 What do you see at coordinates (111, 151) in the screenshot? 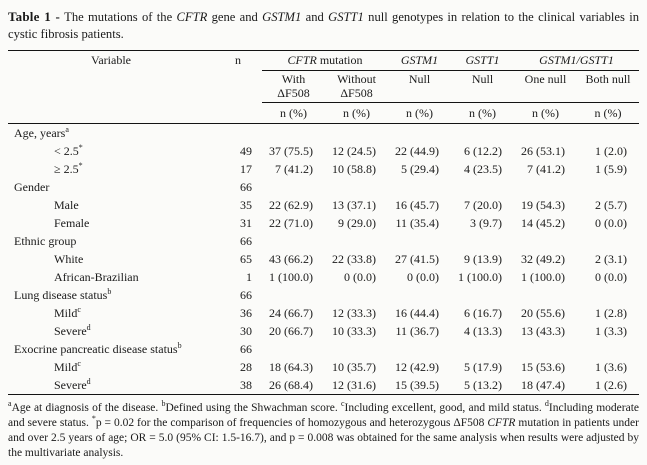
I see `row-label: < 2.5*` at bounding box center [111, 151].